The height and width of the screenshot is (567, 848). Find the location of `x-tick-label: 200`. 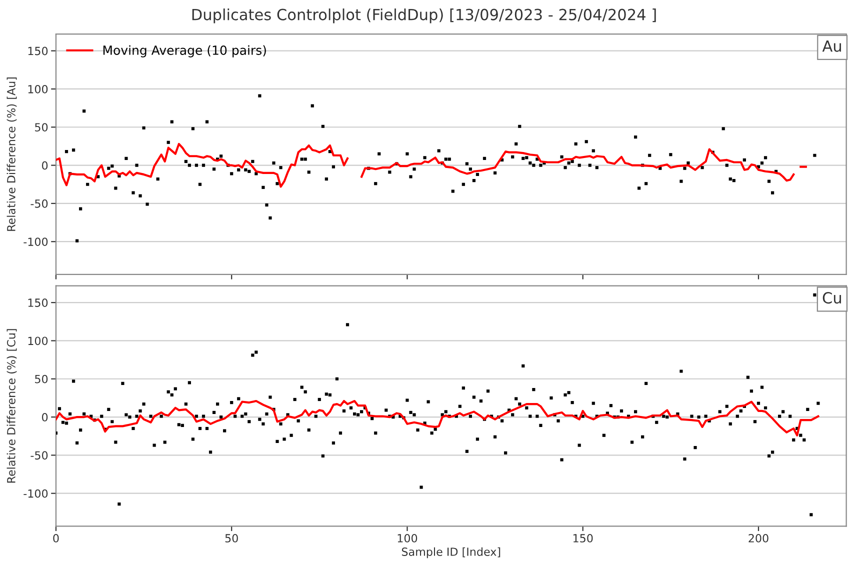

x-tick-label: 200 is located at coordinates (758, 538).